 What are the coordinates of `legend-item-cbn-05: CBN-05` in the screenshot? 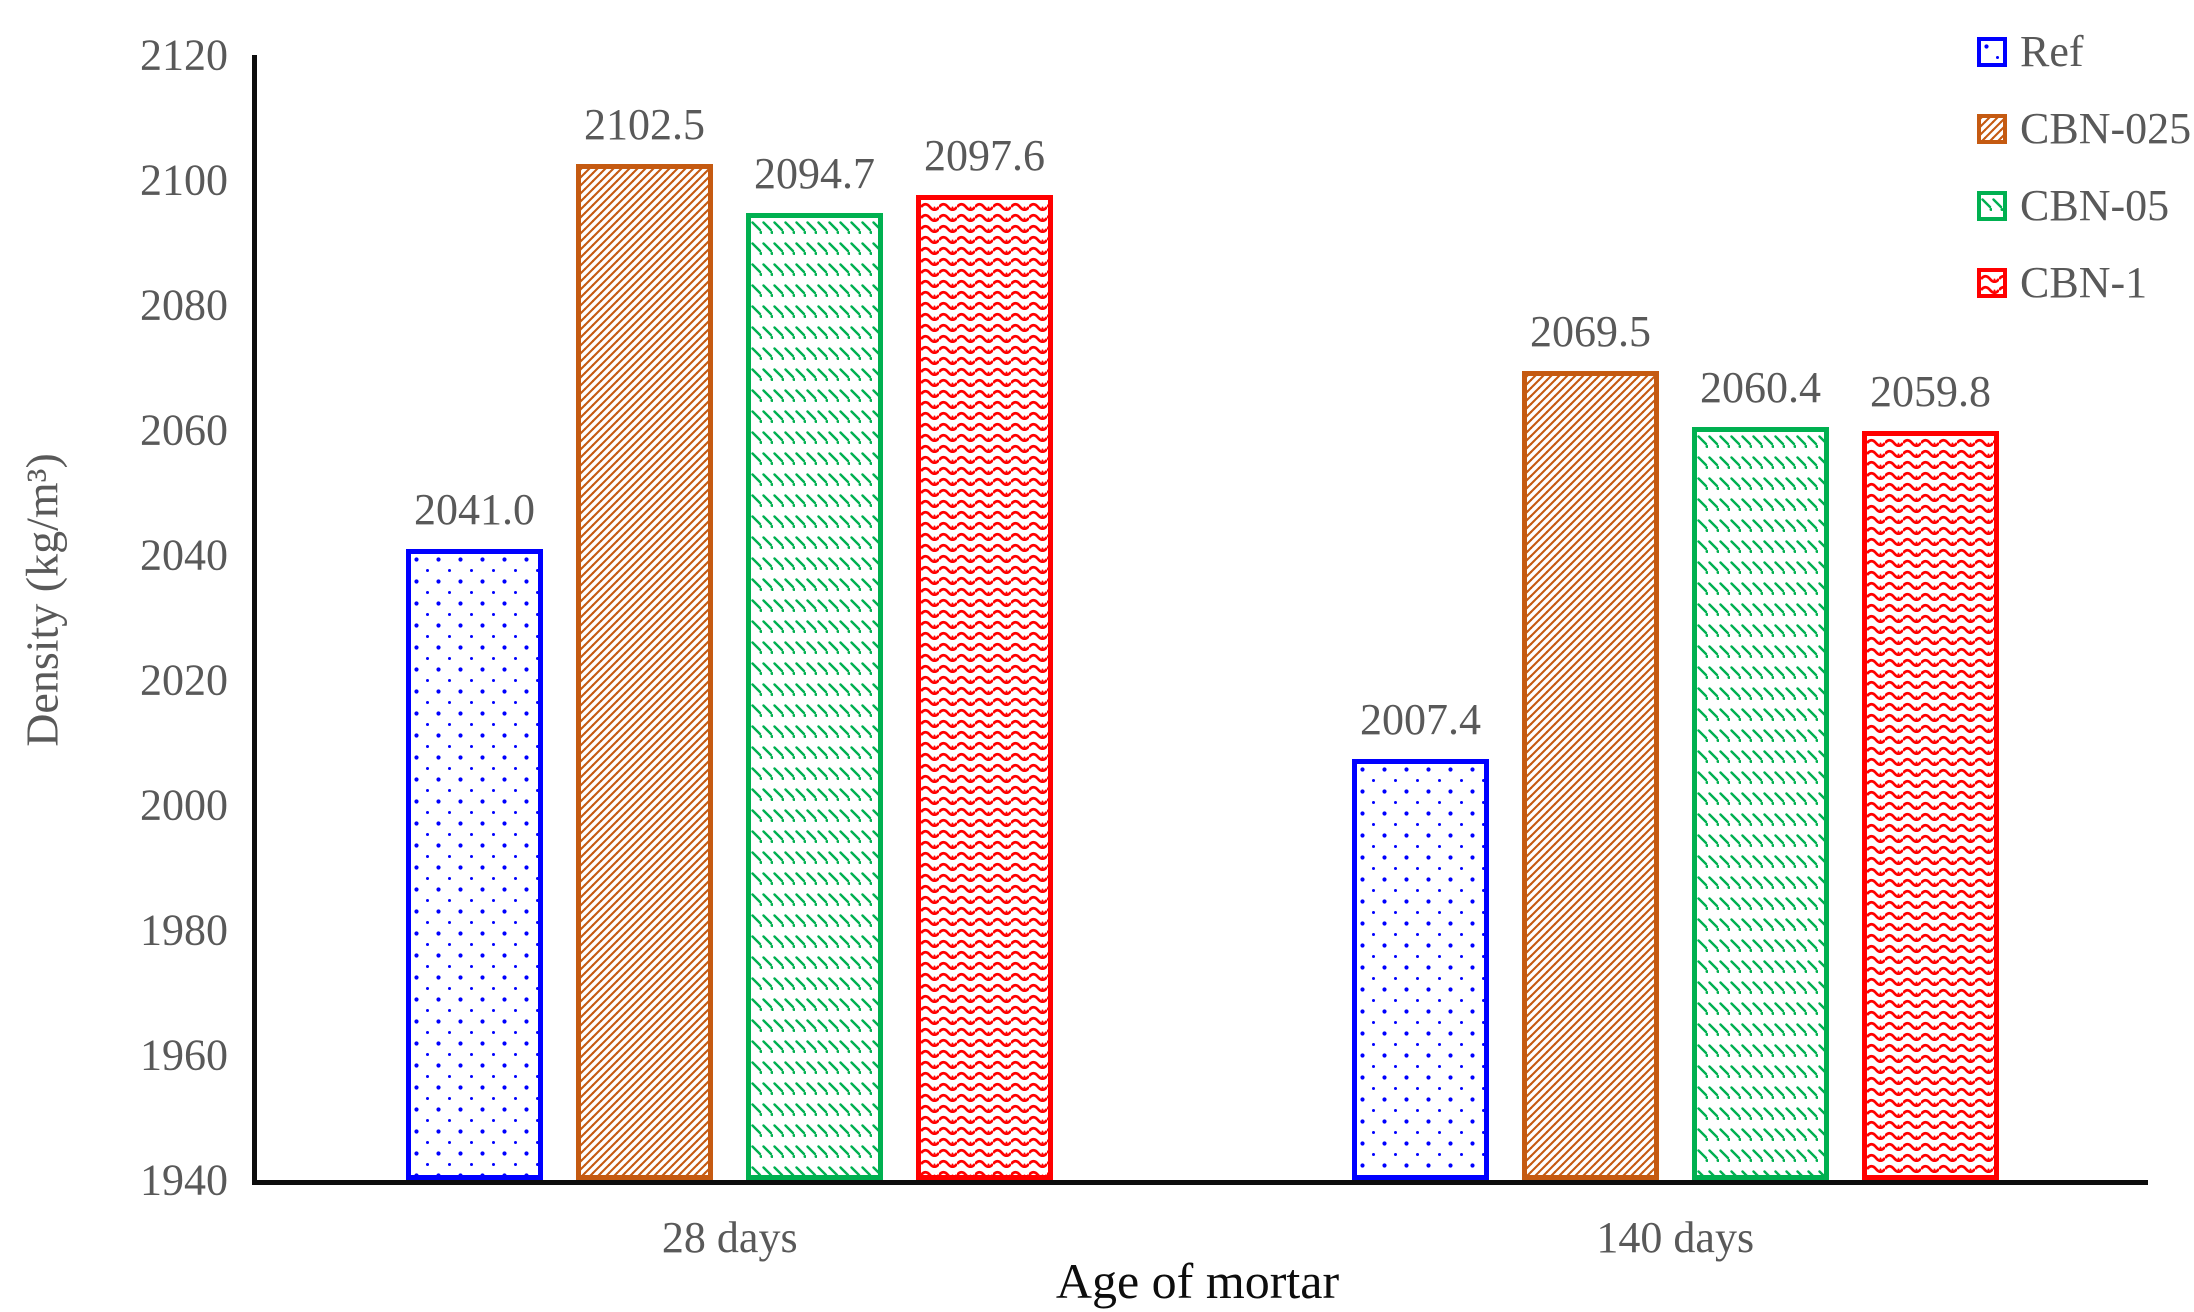 It's located at (2084, 205).